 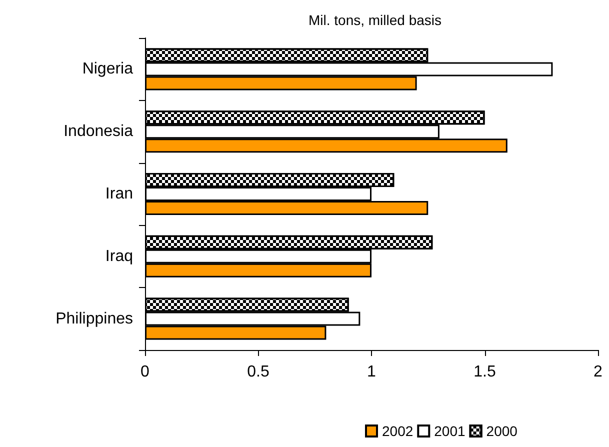 What do you see at coordinates (94, 319) in the screenshot?
I see `y-tick-label: Philippines` at bounding box center [94, 319].